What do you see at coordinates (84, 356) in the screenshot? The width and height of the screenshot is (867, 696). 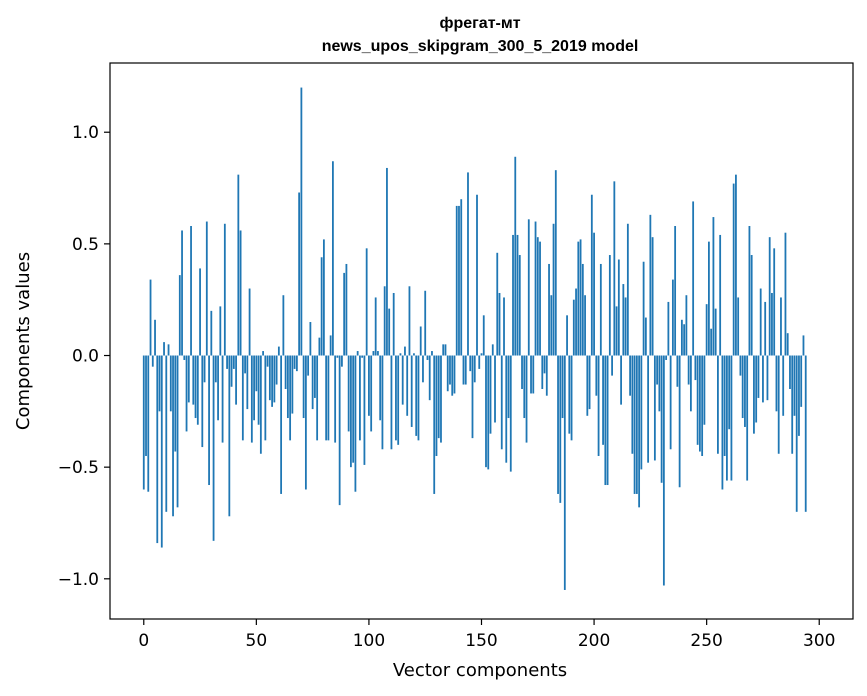 I see `y-axis-ticks: −1.0 −0.5 0.0 0.5 1.0` at bounding box center [84, 356].